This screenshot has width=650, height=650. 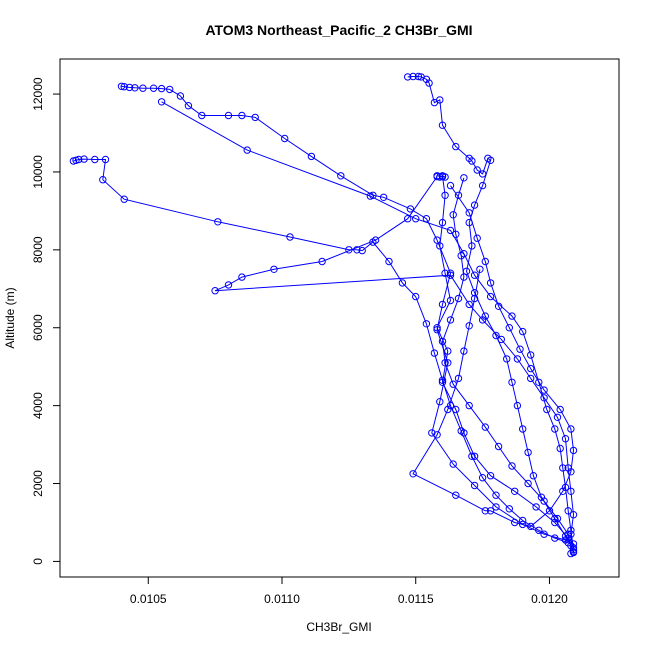 I want to click on x-tick-label: 0.0105, so click(x=148, y=599).